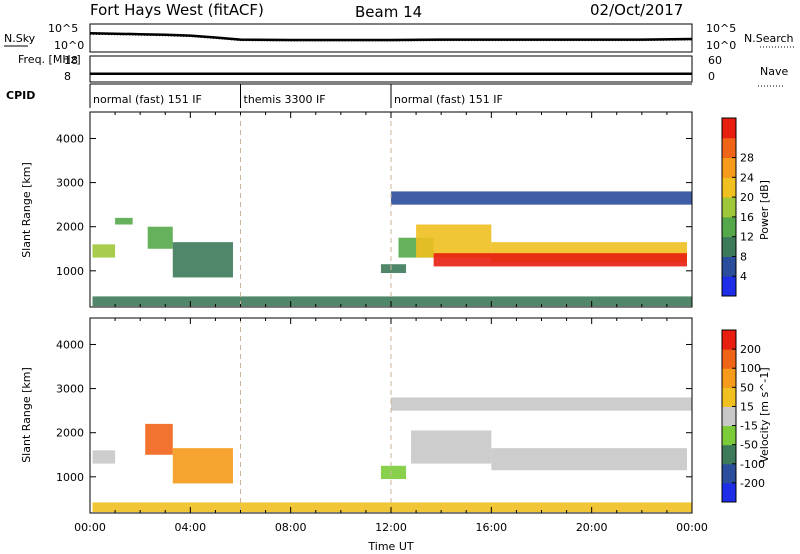 This screenshot has height=554, width=800. I want to click on frequency-left-label: Freq. [MHz], so click(49, 59).